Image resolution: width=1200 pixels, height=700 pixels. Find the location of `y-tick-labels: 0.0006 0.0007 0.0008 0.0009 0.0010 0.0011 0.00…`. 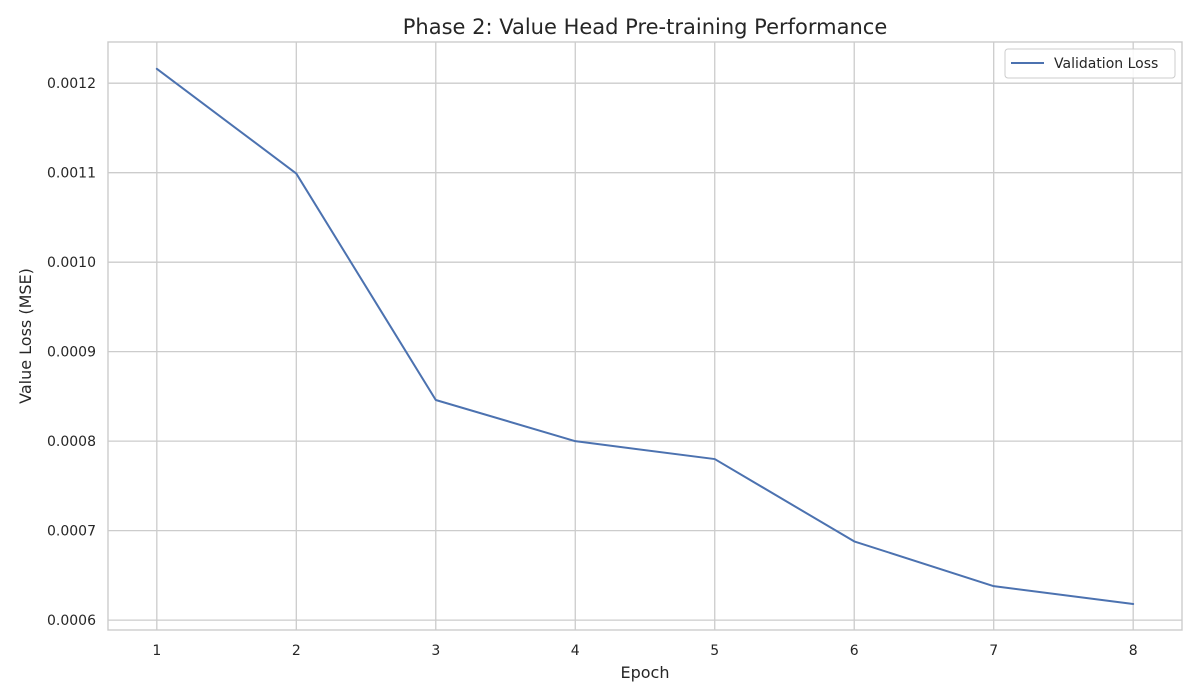

y-tick-labels: 0.0006 0.0007 0.0008 0.0009 0.0010 0.0011 0.00… is located at coordinates (71, 352).